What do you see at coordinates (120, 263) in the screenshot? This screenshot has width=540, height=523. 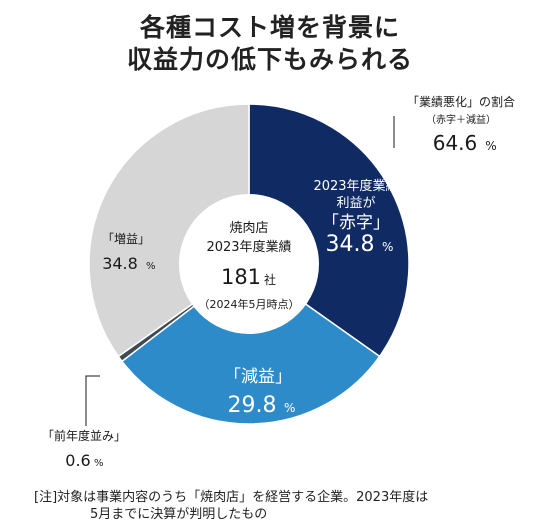 I see `slice-value-increase: 34.8` at bounding box center [120, 263].